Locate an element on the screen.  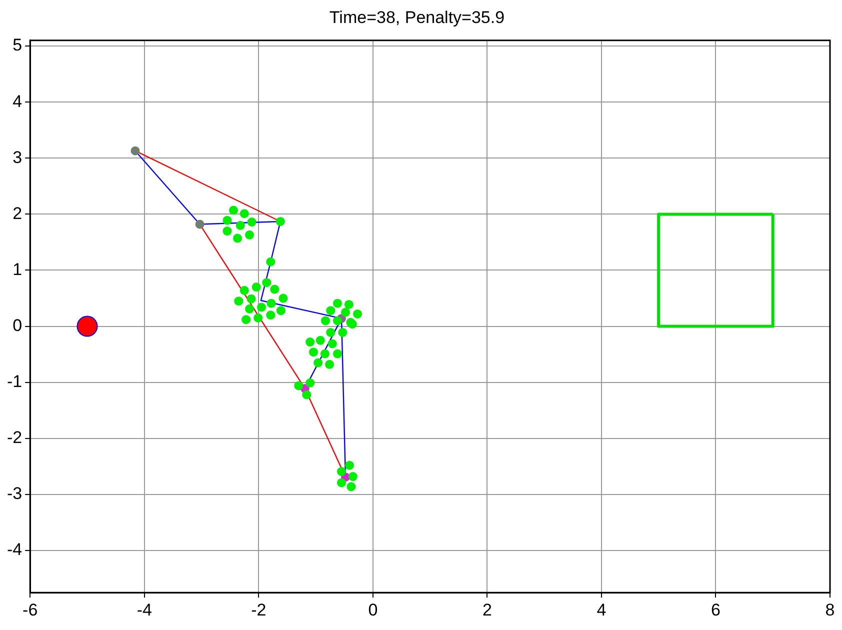
y-tick-label: 1 is located at coordinates (17, 269).